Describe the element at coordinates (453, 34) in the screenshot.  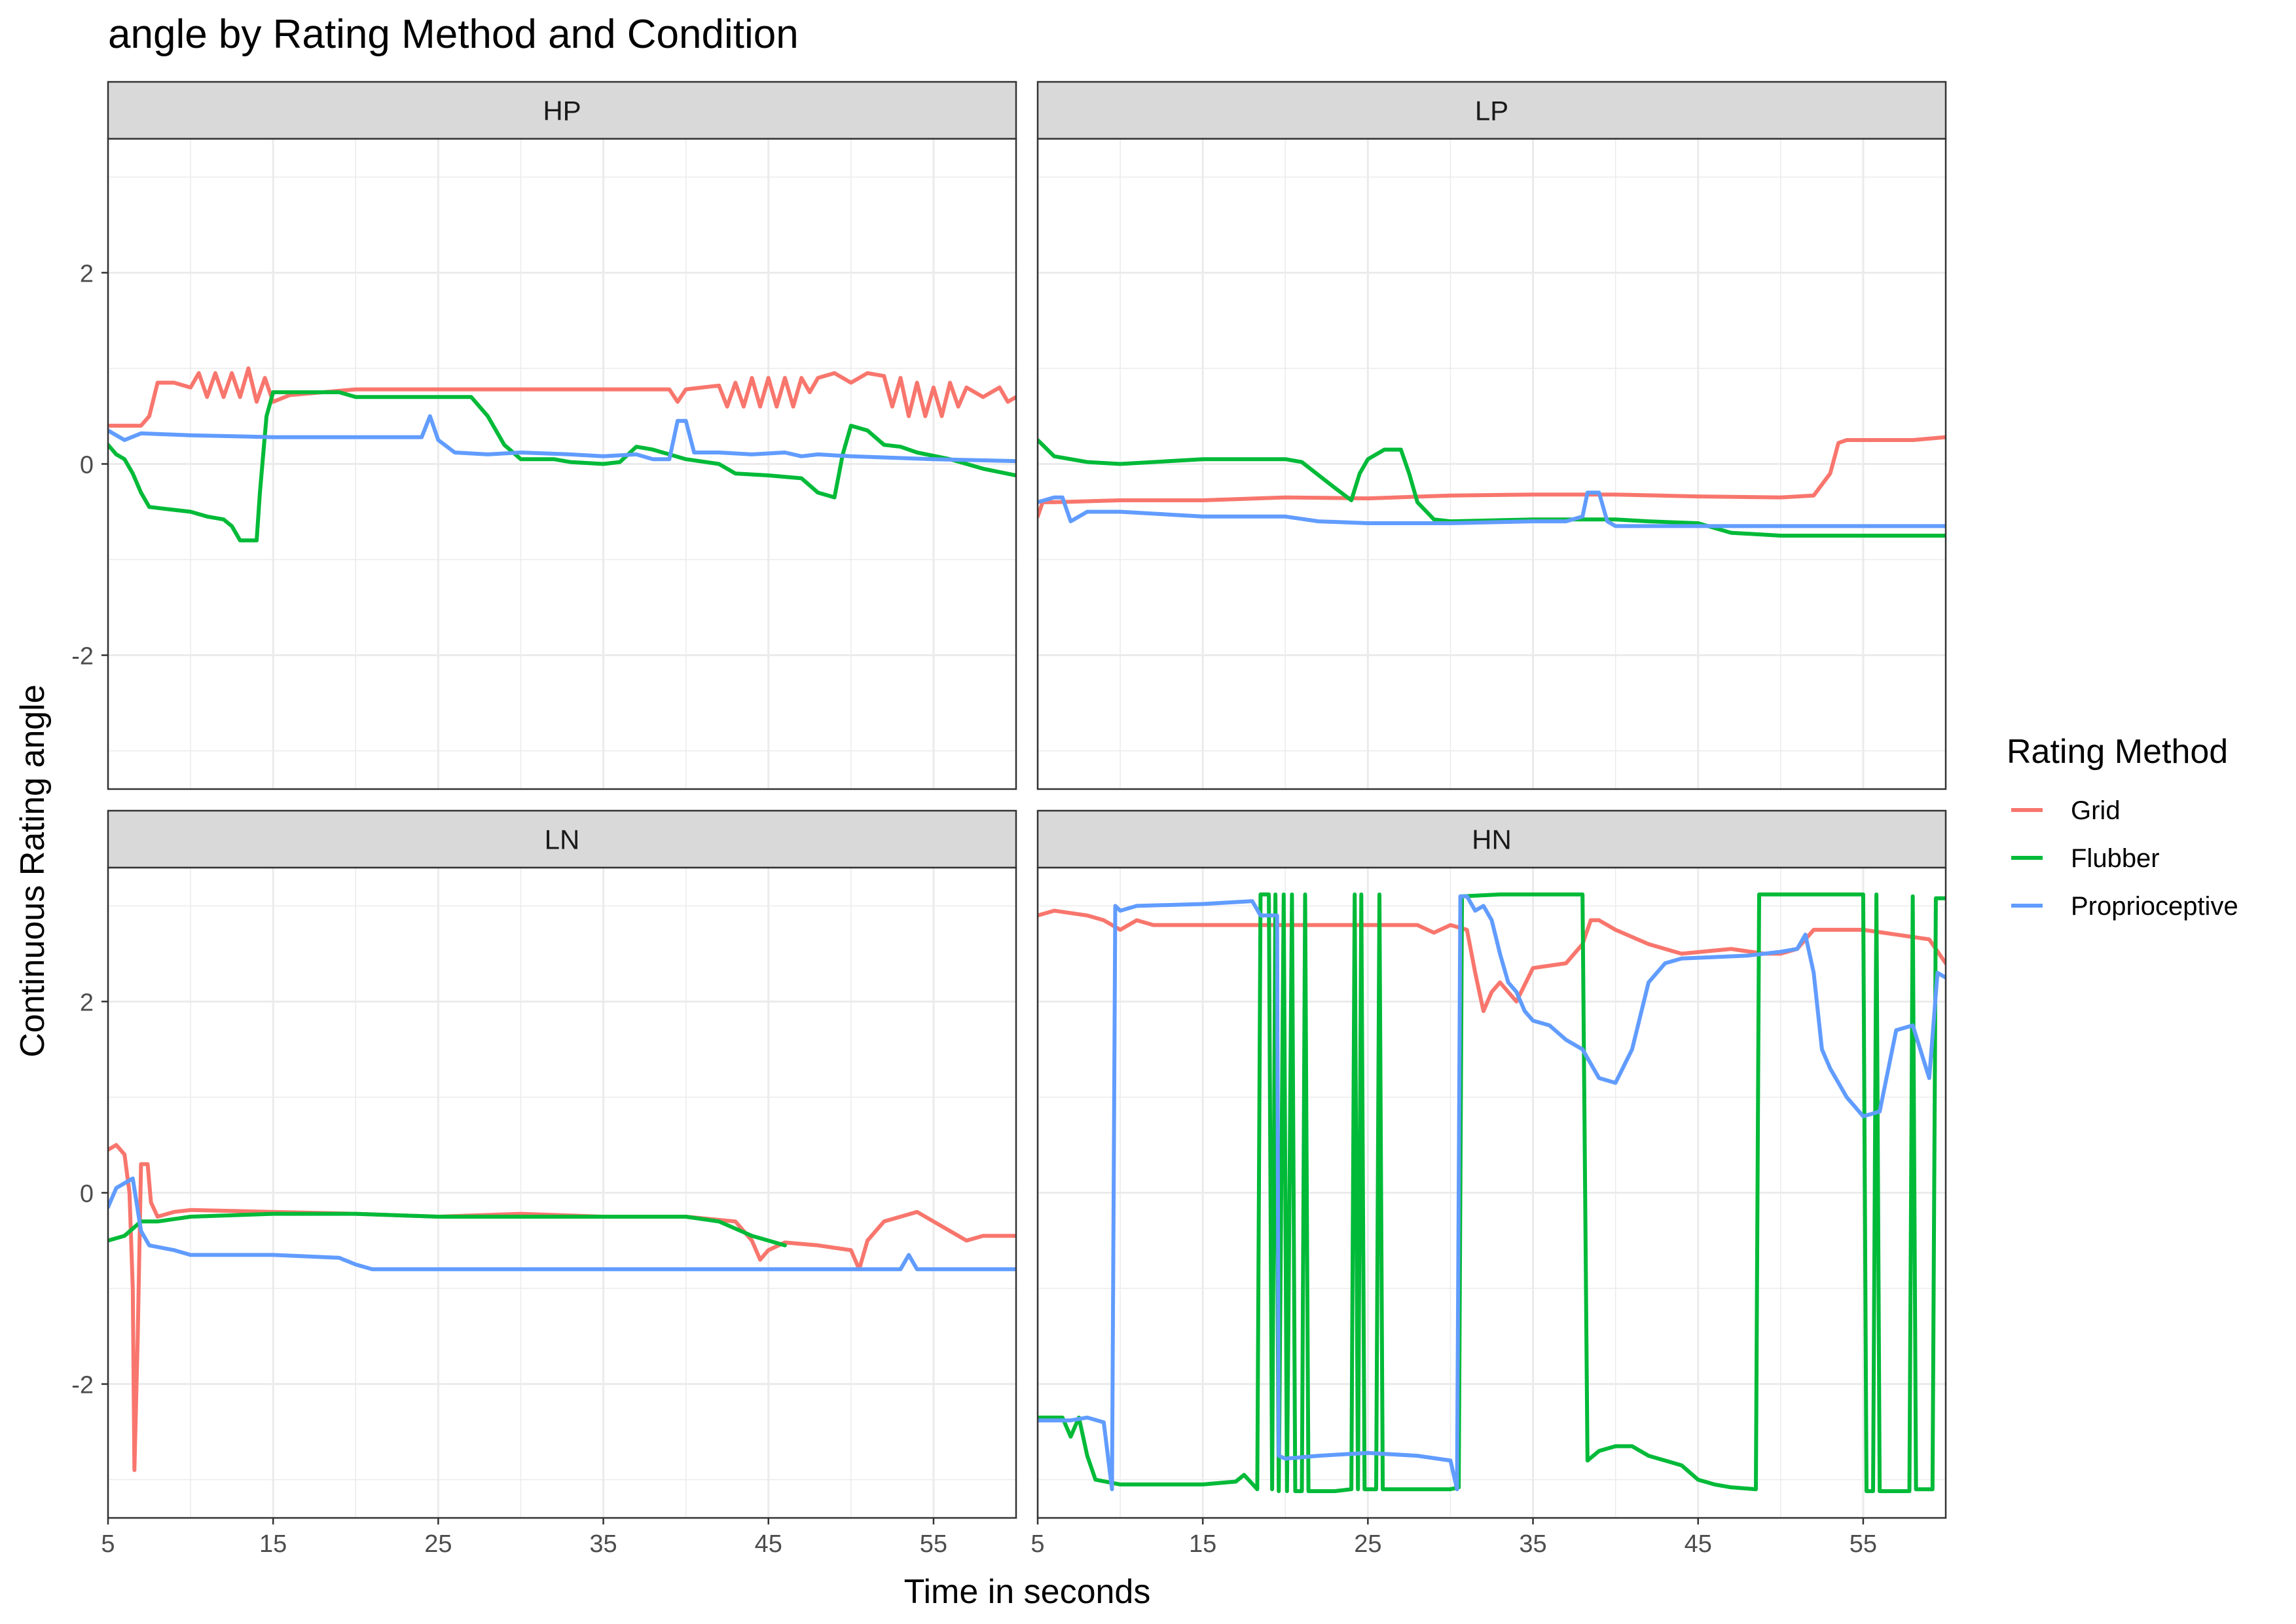
I see `chart-title: angle by Rating Method and Condition` at that location.